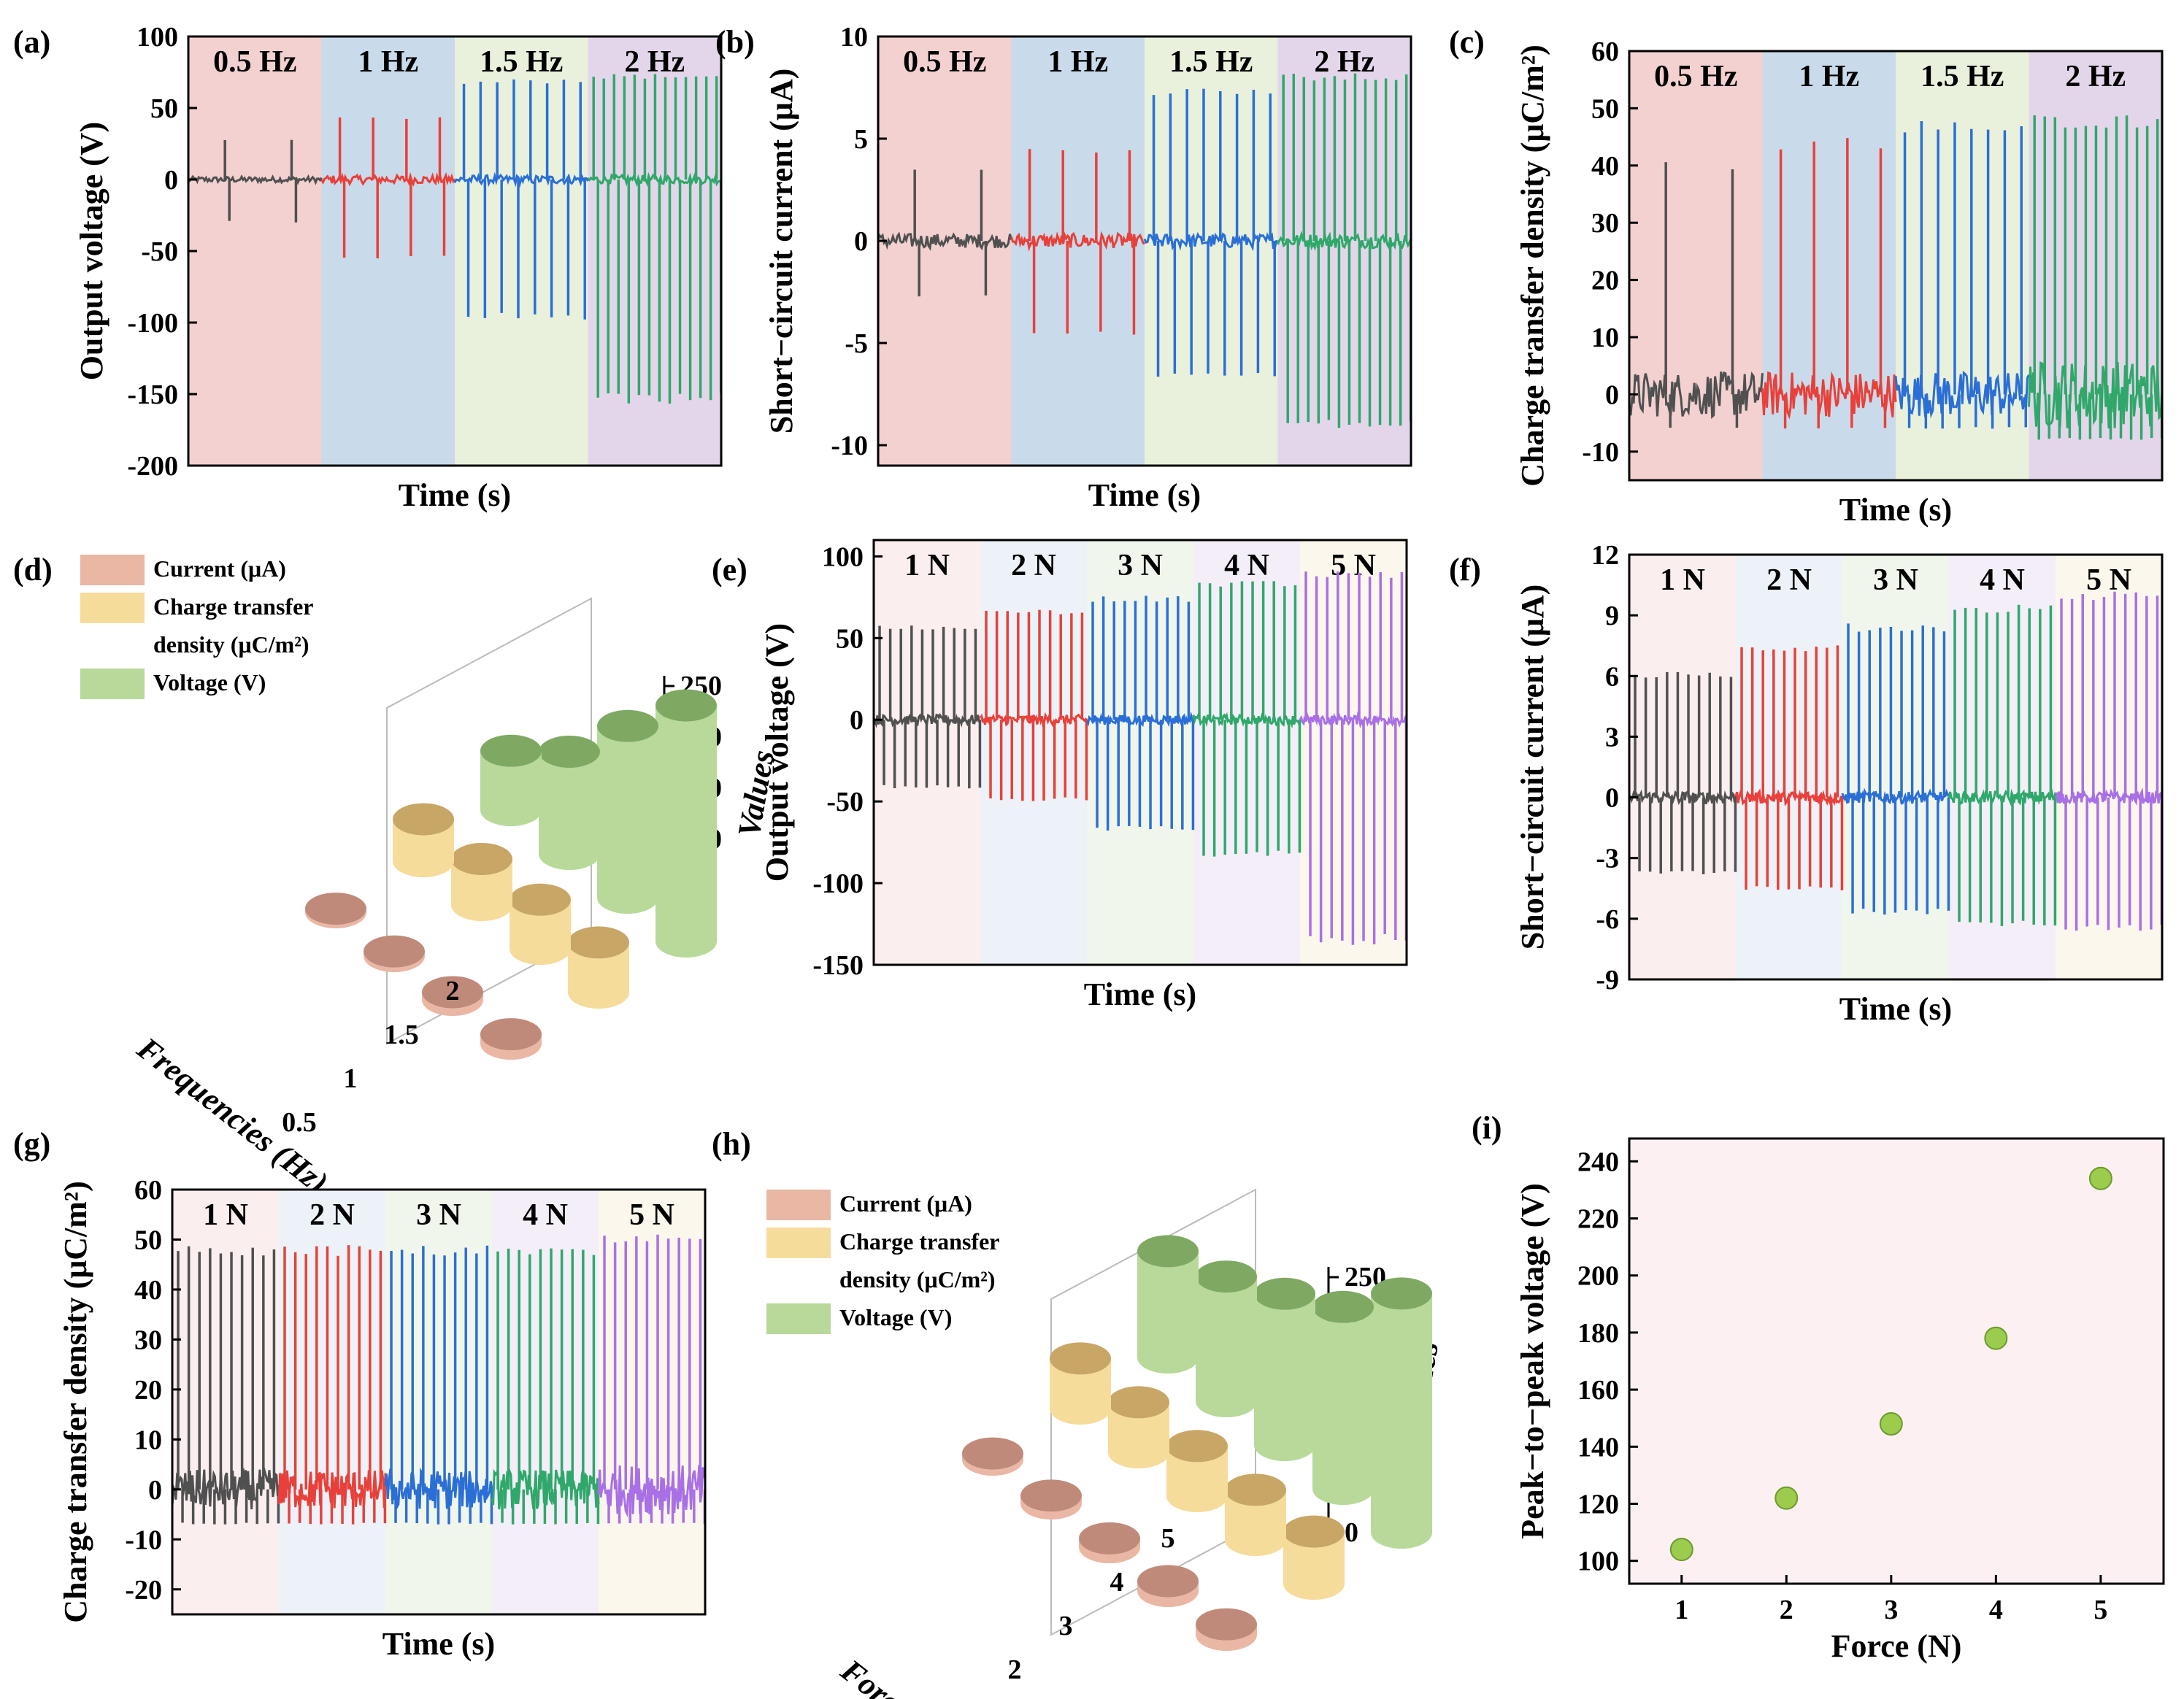  What do you see at coordinates (1033, 565) in the screenshot?
I see `band-label: 2 N` at bounding box center [1033, 565].